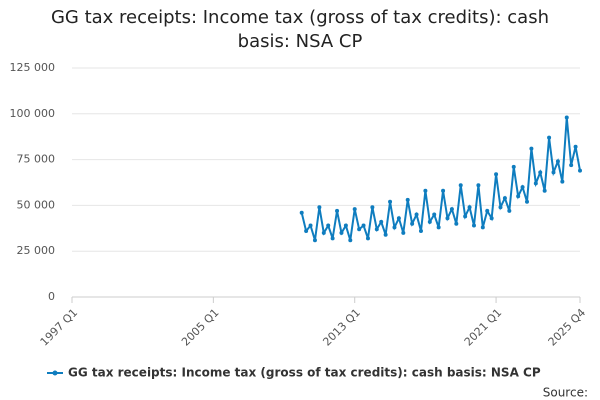 The height and width of the screenshot is (400, 600). I want to click on x-tick-label: 2025 Q4, so click(567, 327).